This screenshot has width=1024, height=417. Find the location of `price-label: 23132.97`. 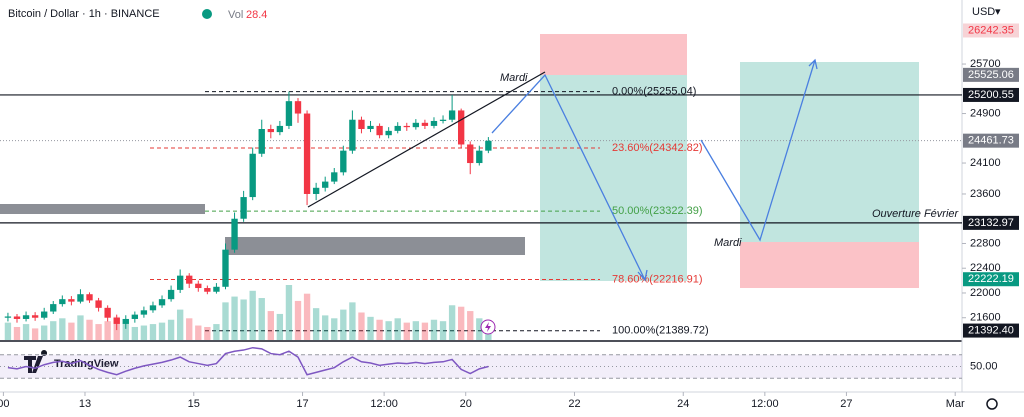

price-label: 23132.97 is located at coordinates (991, 223).